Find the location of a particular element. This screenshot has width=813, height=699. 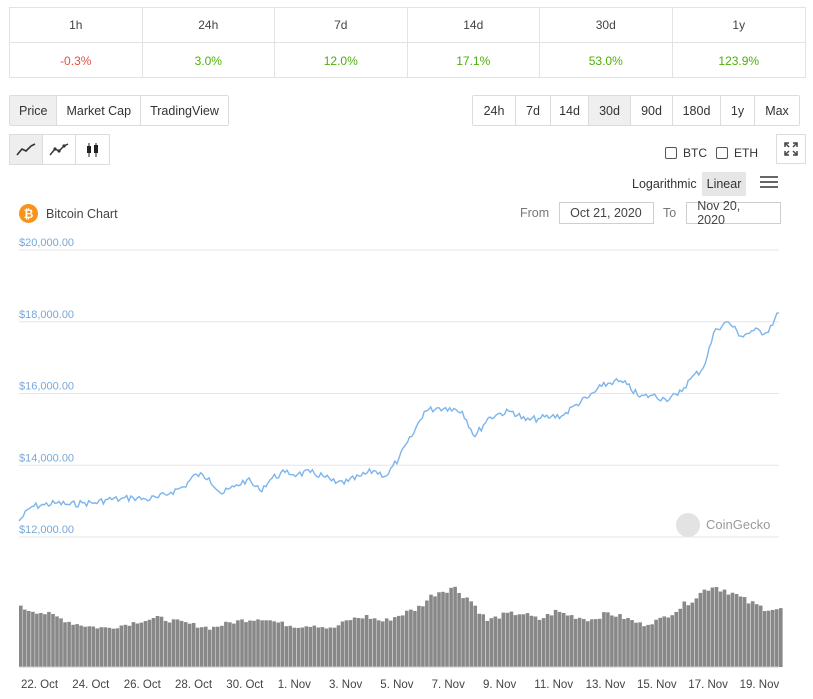

range-1y: 1y is located at coordinates (738, 110).